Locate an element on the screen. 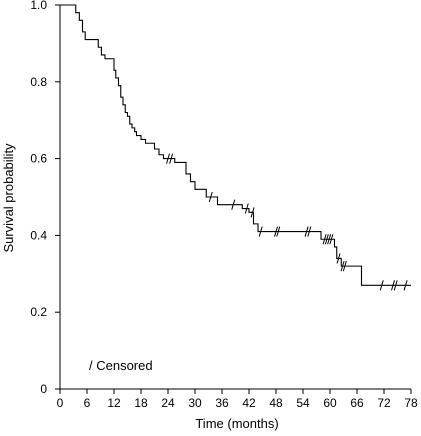 The image size is (421, 436). x-tick-label: 66 is located at coordinates (357, 403).